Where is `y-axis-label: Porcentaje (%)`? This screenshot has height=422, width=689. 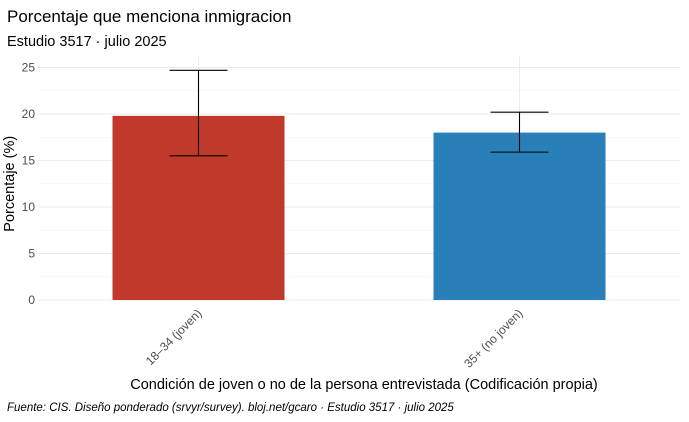 y-axis-label: Porcentaje (%) is located at coordinates (10, 184).